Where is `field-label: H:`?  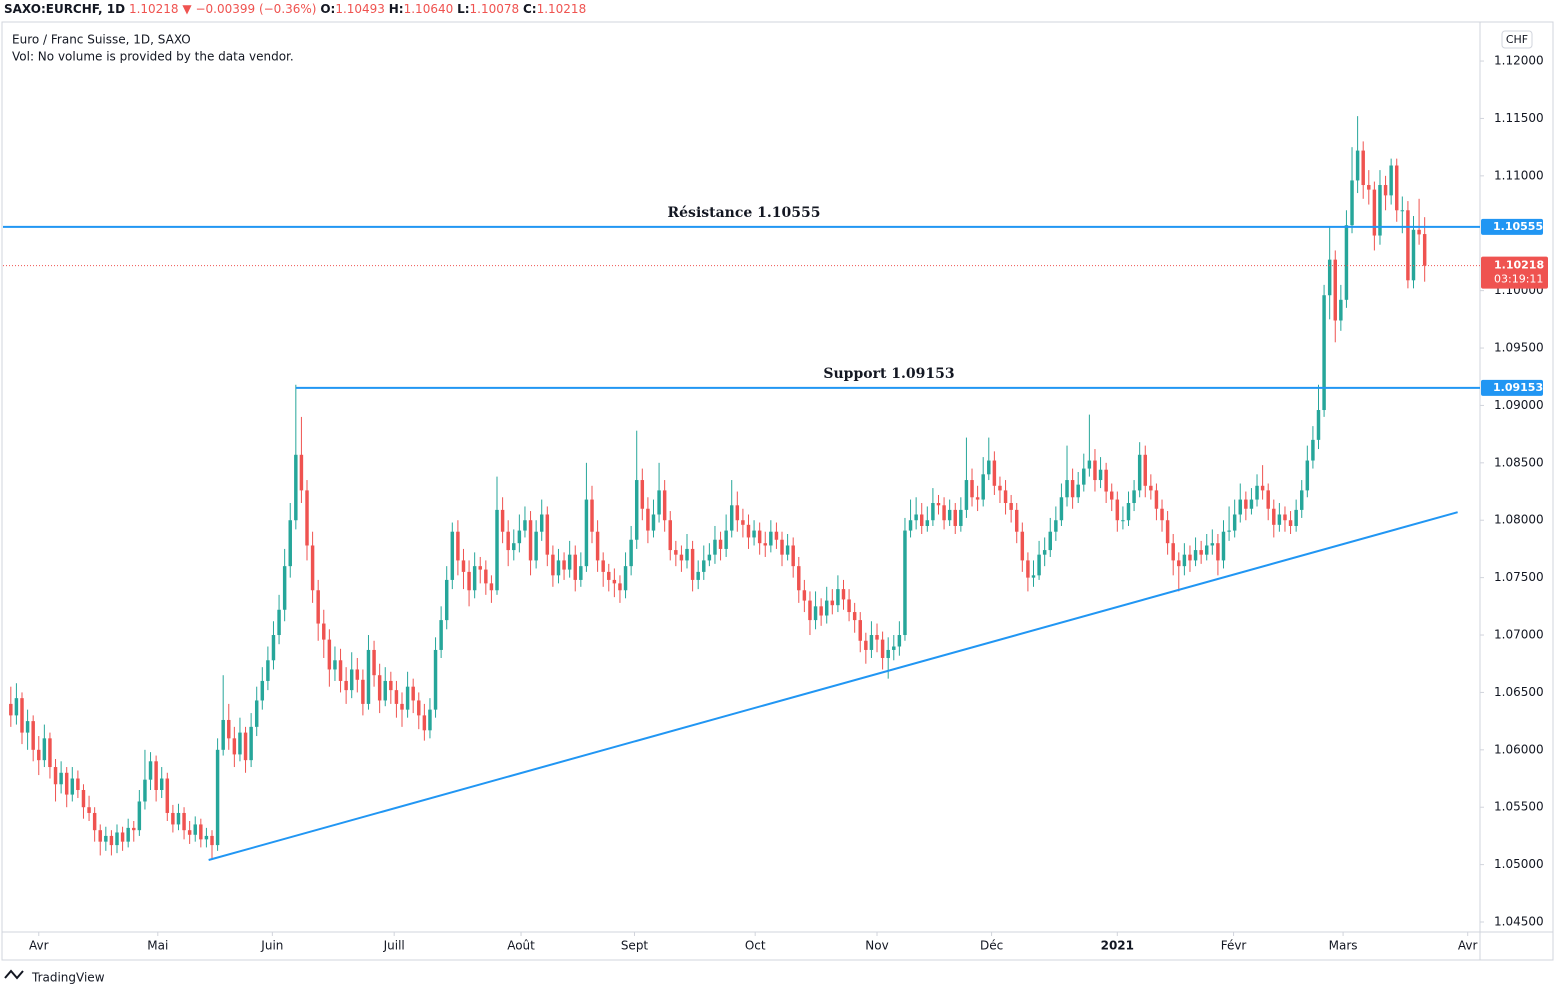
field-label: H: is located at coordinates (396, 9).